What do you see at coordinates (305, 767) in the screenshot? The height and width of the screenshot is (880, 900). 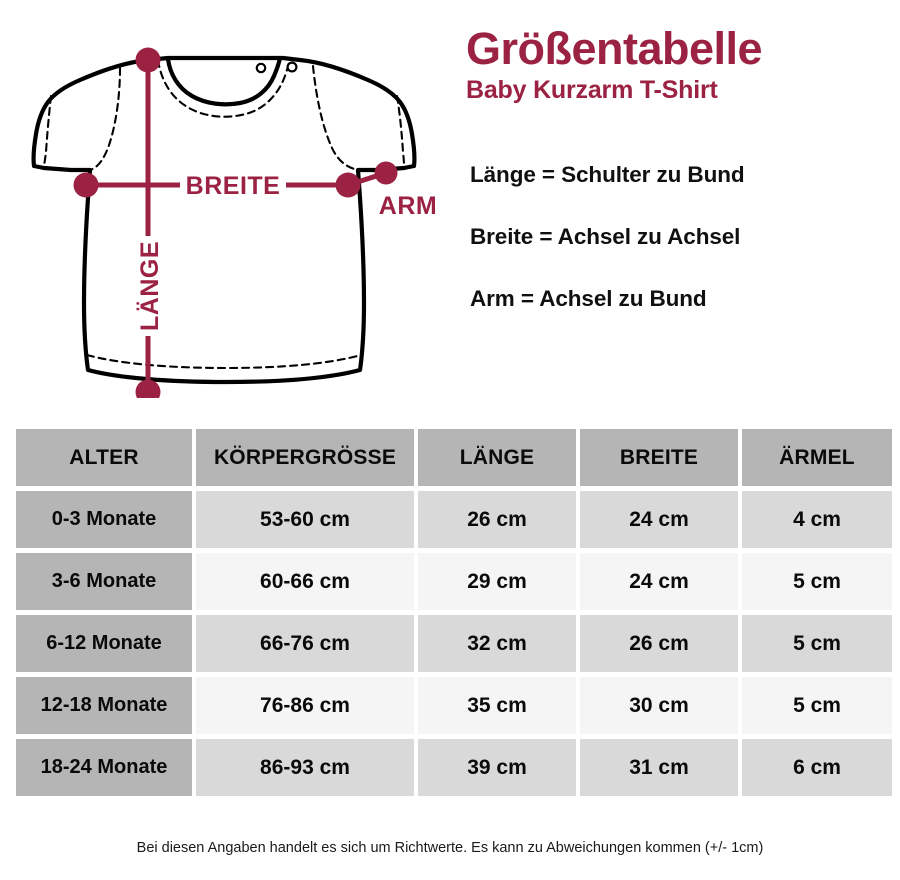 I see `cell-koerpergroesse: 86-93 cm` at bounding box center [305, 767].